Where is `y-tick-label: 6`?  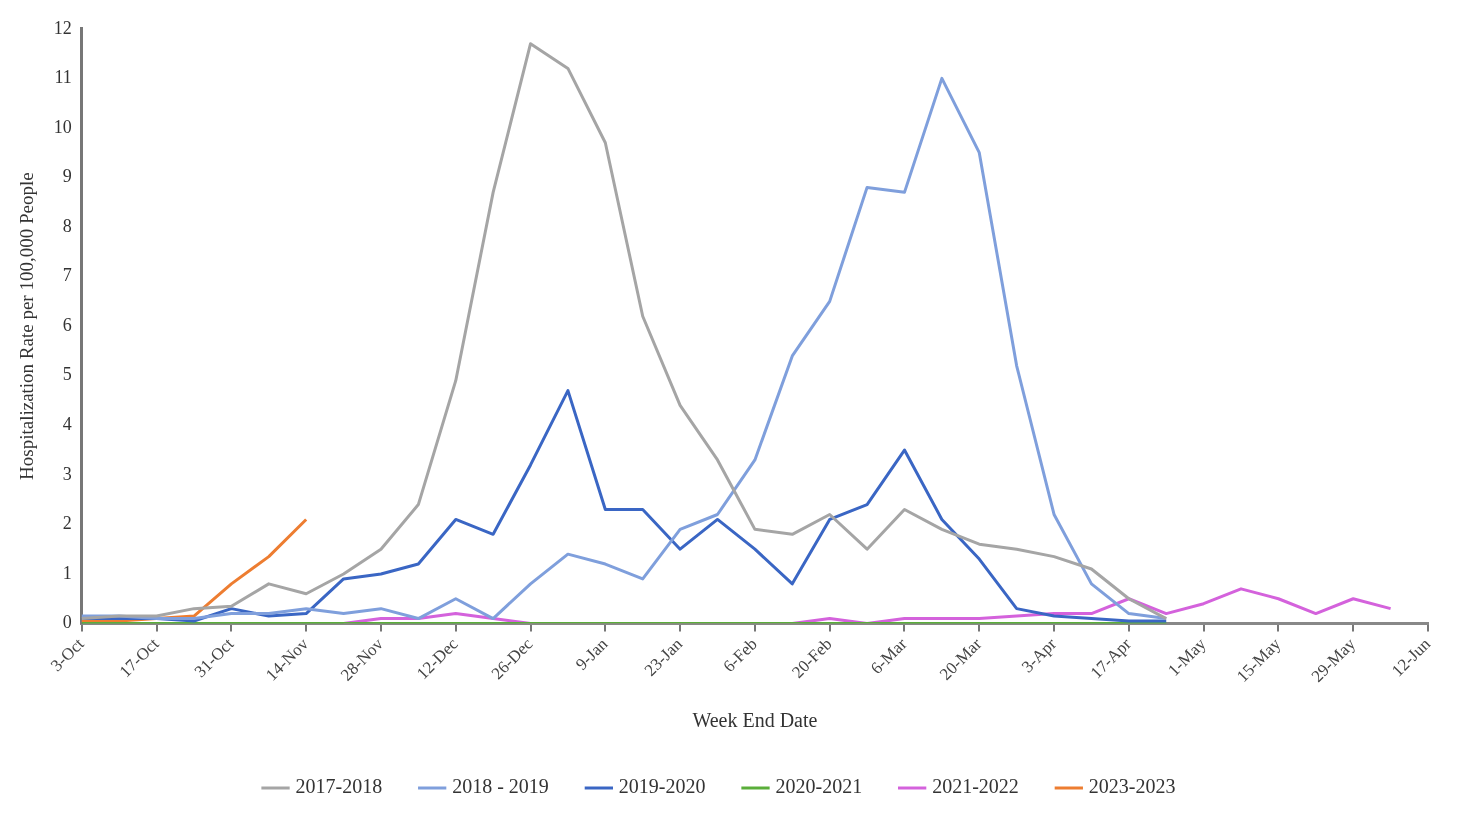
y-tick-label: 6 is located at coordinates (67, 324).